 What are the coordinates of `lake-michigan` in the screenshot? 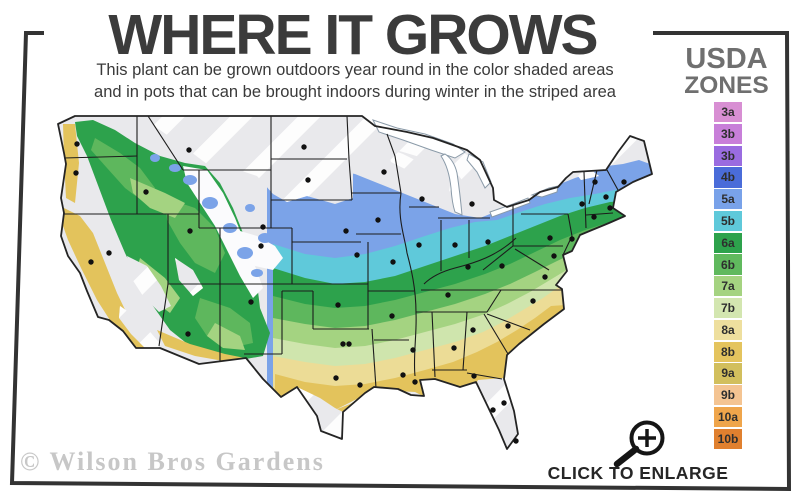 It's located at (451, 184).